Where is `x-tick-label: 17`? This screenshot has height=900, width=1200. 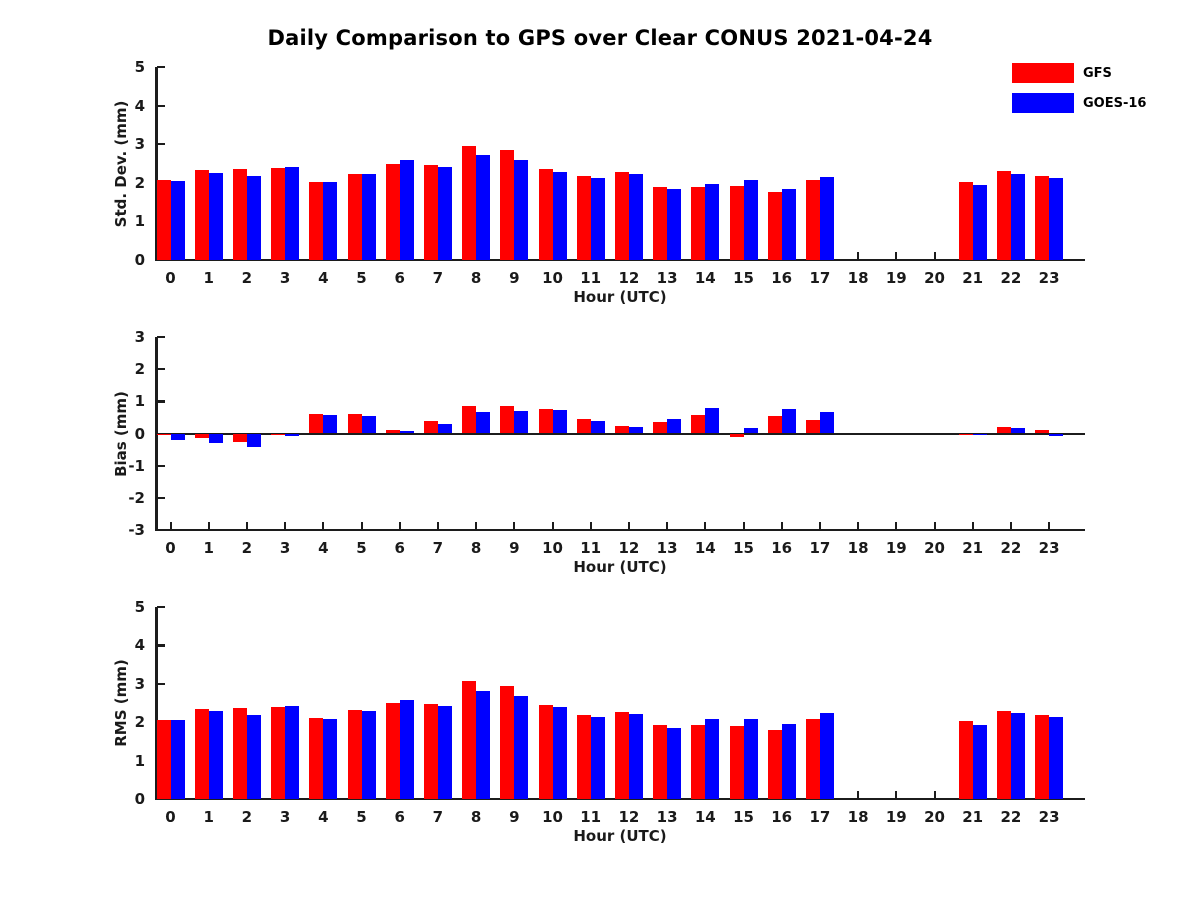 x-tick-label: 17 is located at coordinates (820, 278).